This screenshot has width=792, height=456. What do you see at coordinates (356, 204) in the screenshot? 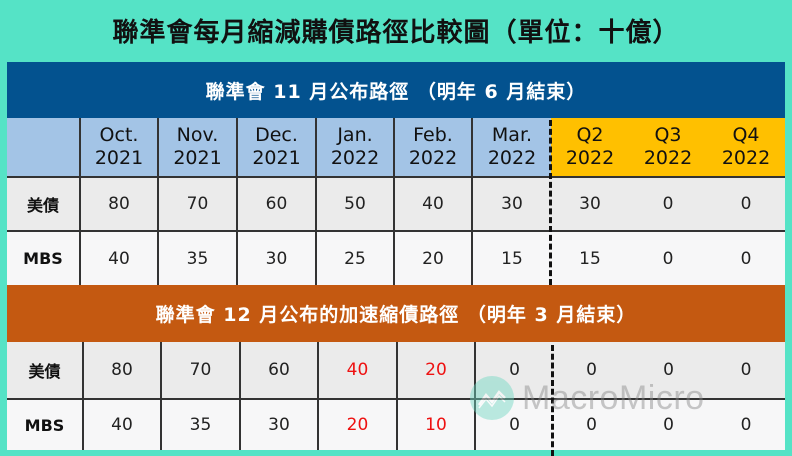
I see `value-cell: 50` at bounding box center [356, 204].